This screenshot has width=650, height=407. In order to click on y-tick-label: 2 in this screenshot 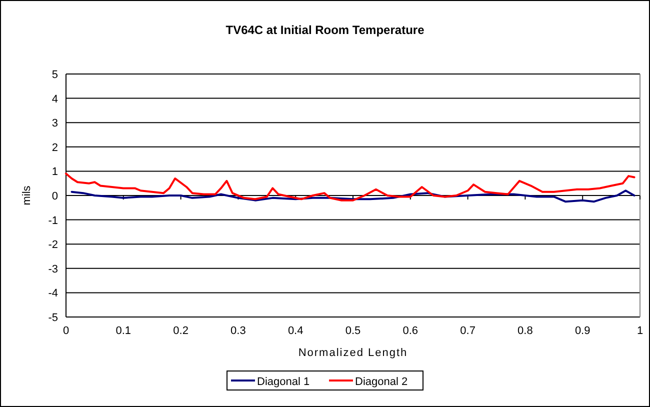, I will do `click(55, 148)`.